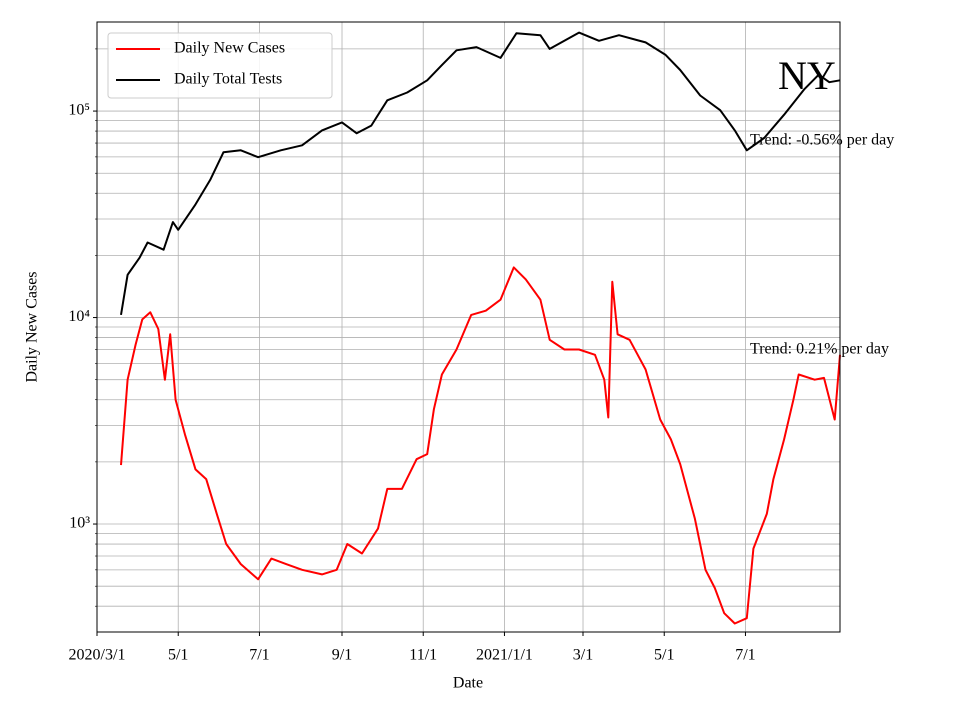 This screenshot has height=725, width=960. Describe the element at coordinates (229, 48) in the screenshot. I see `legend-label: Daily New Cases` at that location.